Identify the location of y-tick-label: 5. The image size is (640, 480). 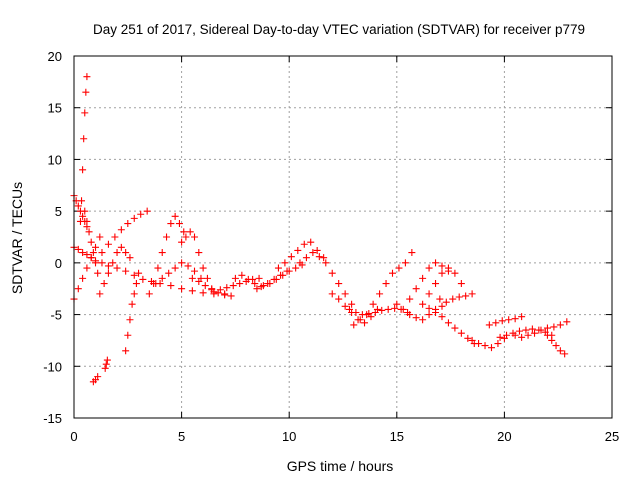
(58, 211).